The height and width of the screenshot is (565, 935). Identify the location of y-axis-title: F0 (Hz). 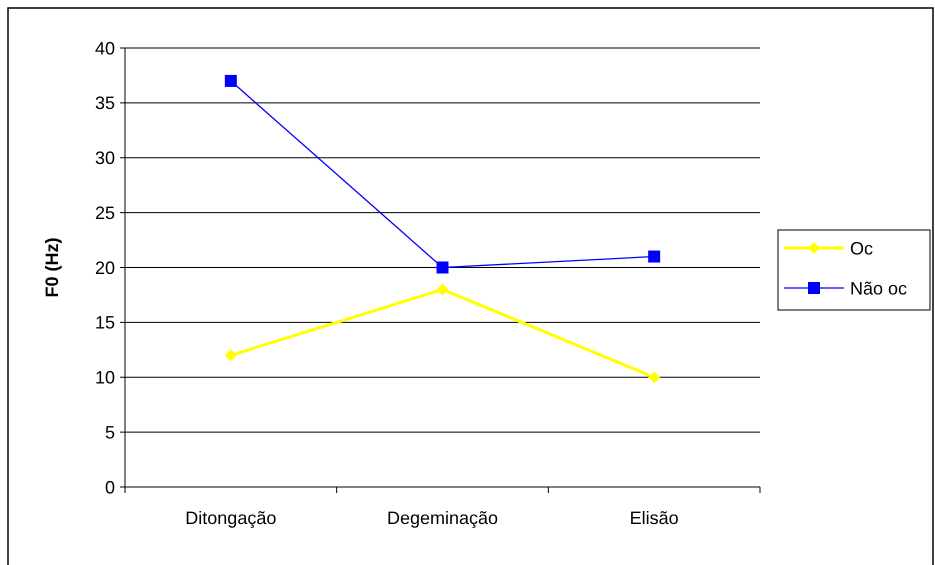
(52, 268).